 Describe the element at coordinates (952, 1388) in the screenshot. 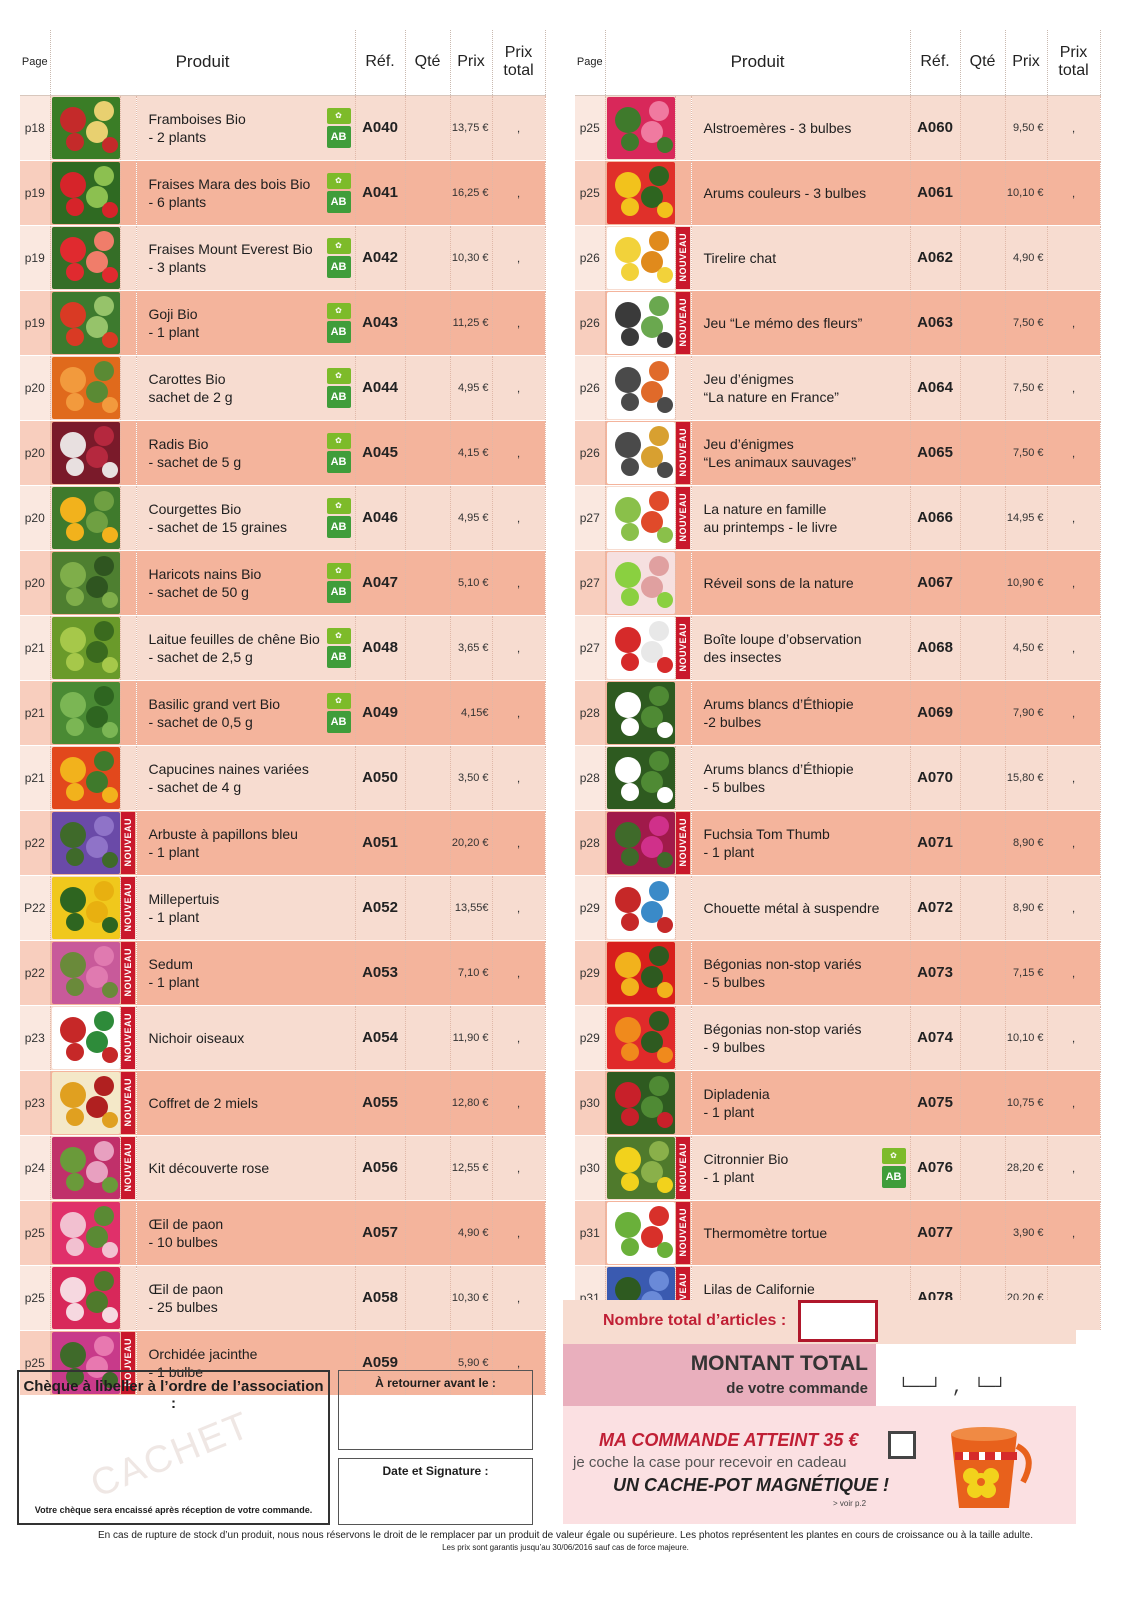

I see `order-total-field: └──┘ , └─┘` at that location.